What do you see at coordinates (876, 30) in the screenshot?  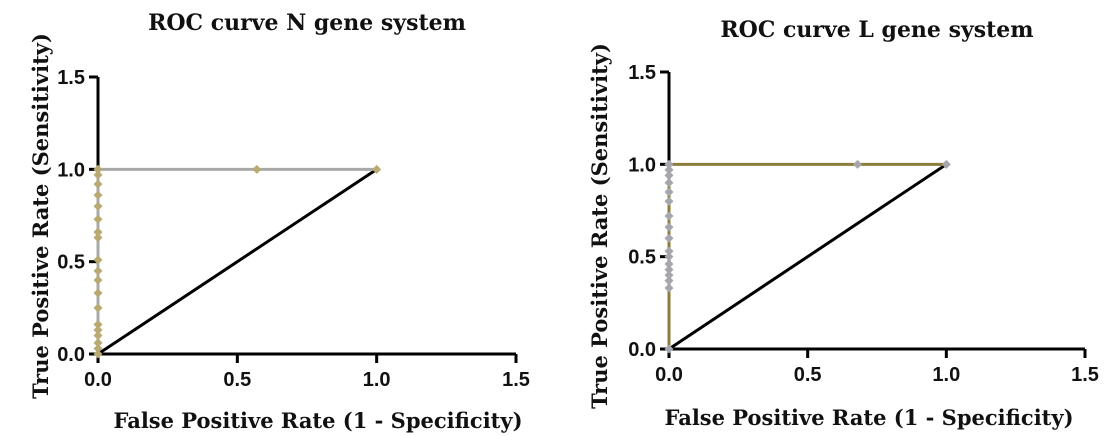 I see `chart-title: ROC curve L gene system` at bounding box center [876, 30].